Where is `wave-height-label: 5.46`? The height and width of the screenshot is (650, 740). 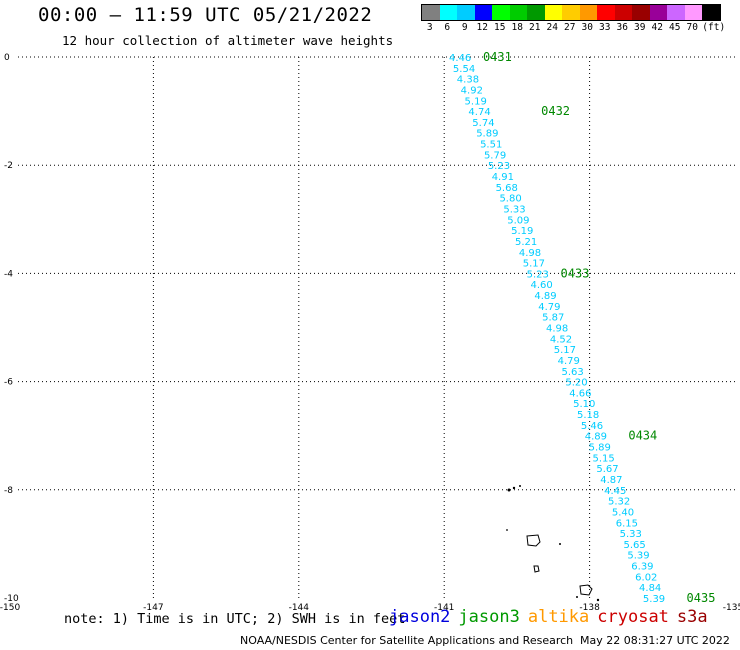 wave-height-label: 5.46 is located at coordinates (592, 426).